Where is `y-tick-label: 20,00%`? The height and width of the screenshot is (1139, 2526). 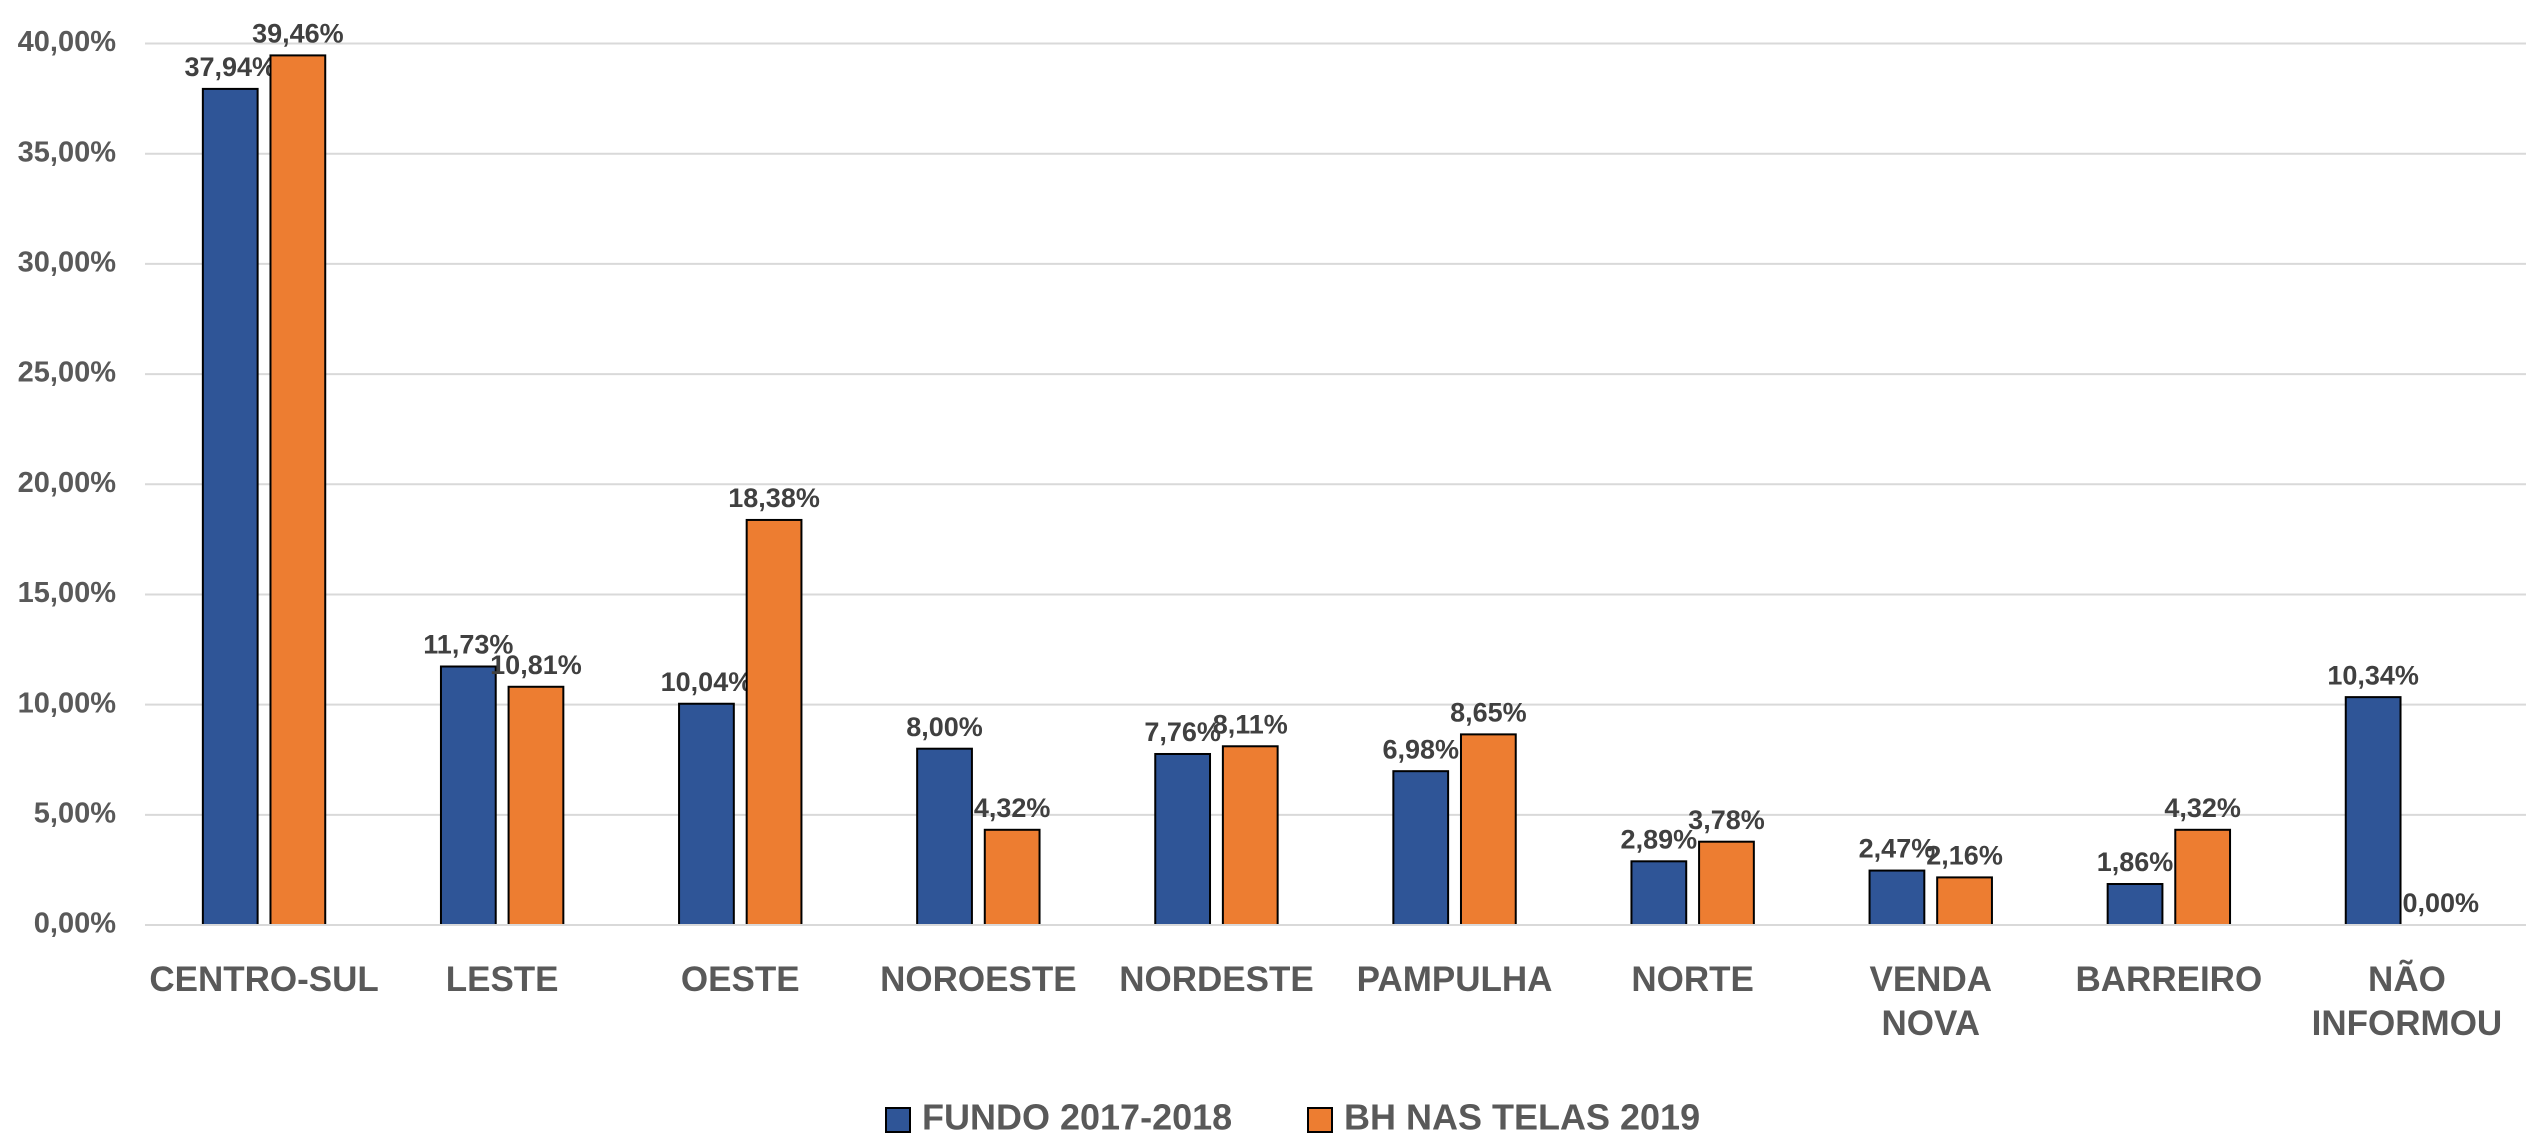 y-tick-label: 20,00% is located at coordinates (67, 483).